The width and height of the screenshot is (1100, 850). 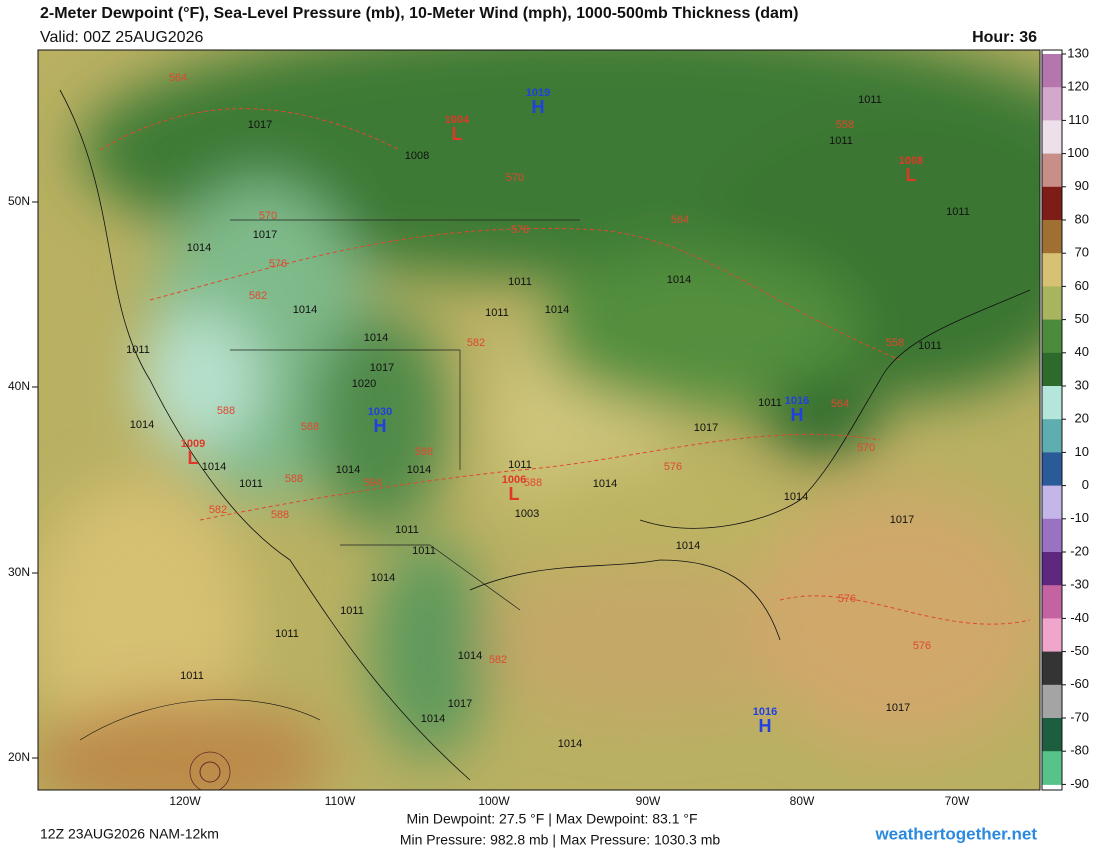 What do you see at coordinates (457, 120) in the screenshot?
I see `pressure-center-value: 1004` at bounding box center [457, 120].